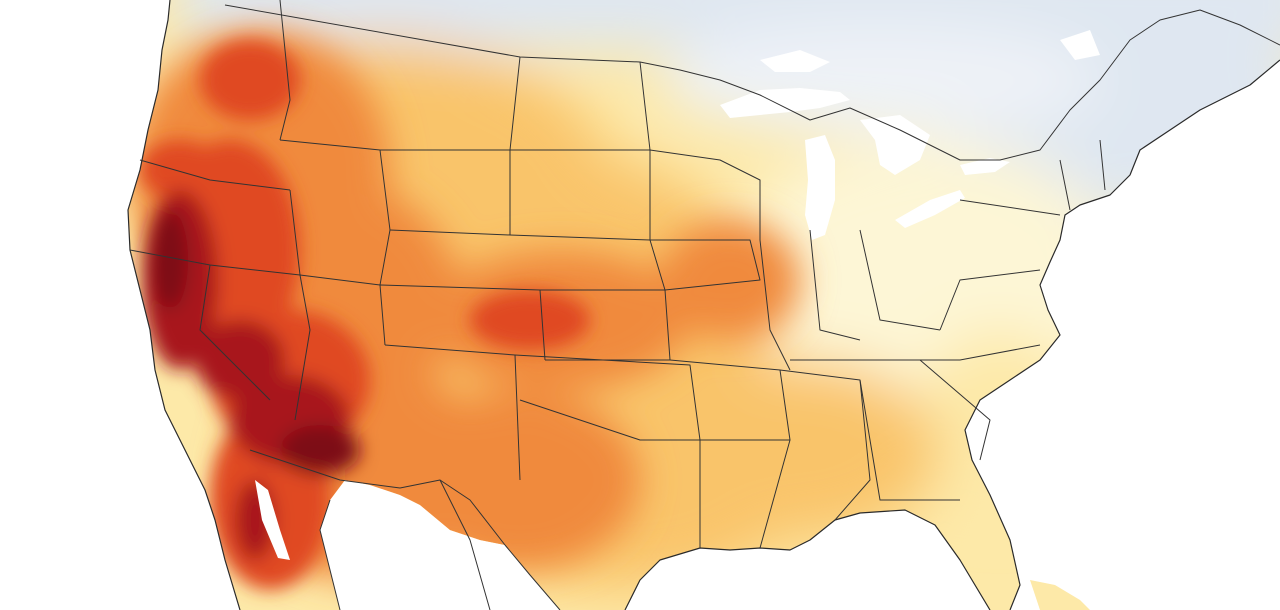 This screenshot has height=610, width=1280. I want to click on us-mexico-border, so click(405, 529).